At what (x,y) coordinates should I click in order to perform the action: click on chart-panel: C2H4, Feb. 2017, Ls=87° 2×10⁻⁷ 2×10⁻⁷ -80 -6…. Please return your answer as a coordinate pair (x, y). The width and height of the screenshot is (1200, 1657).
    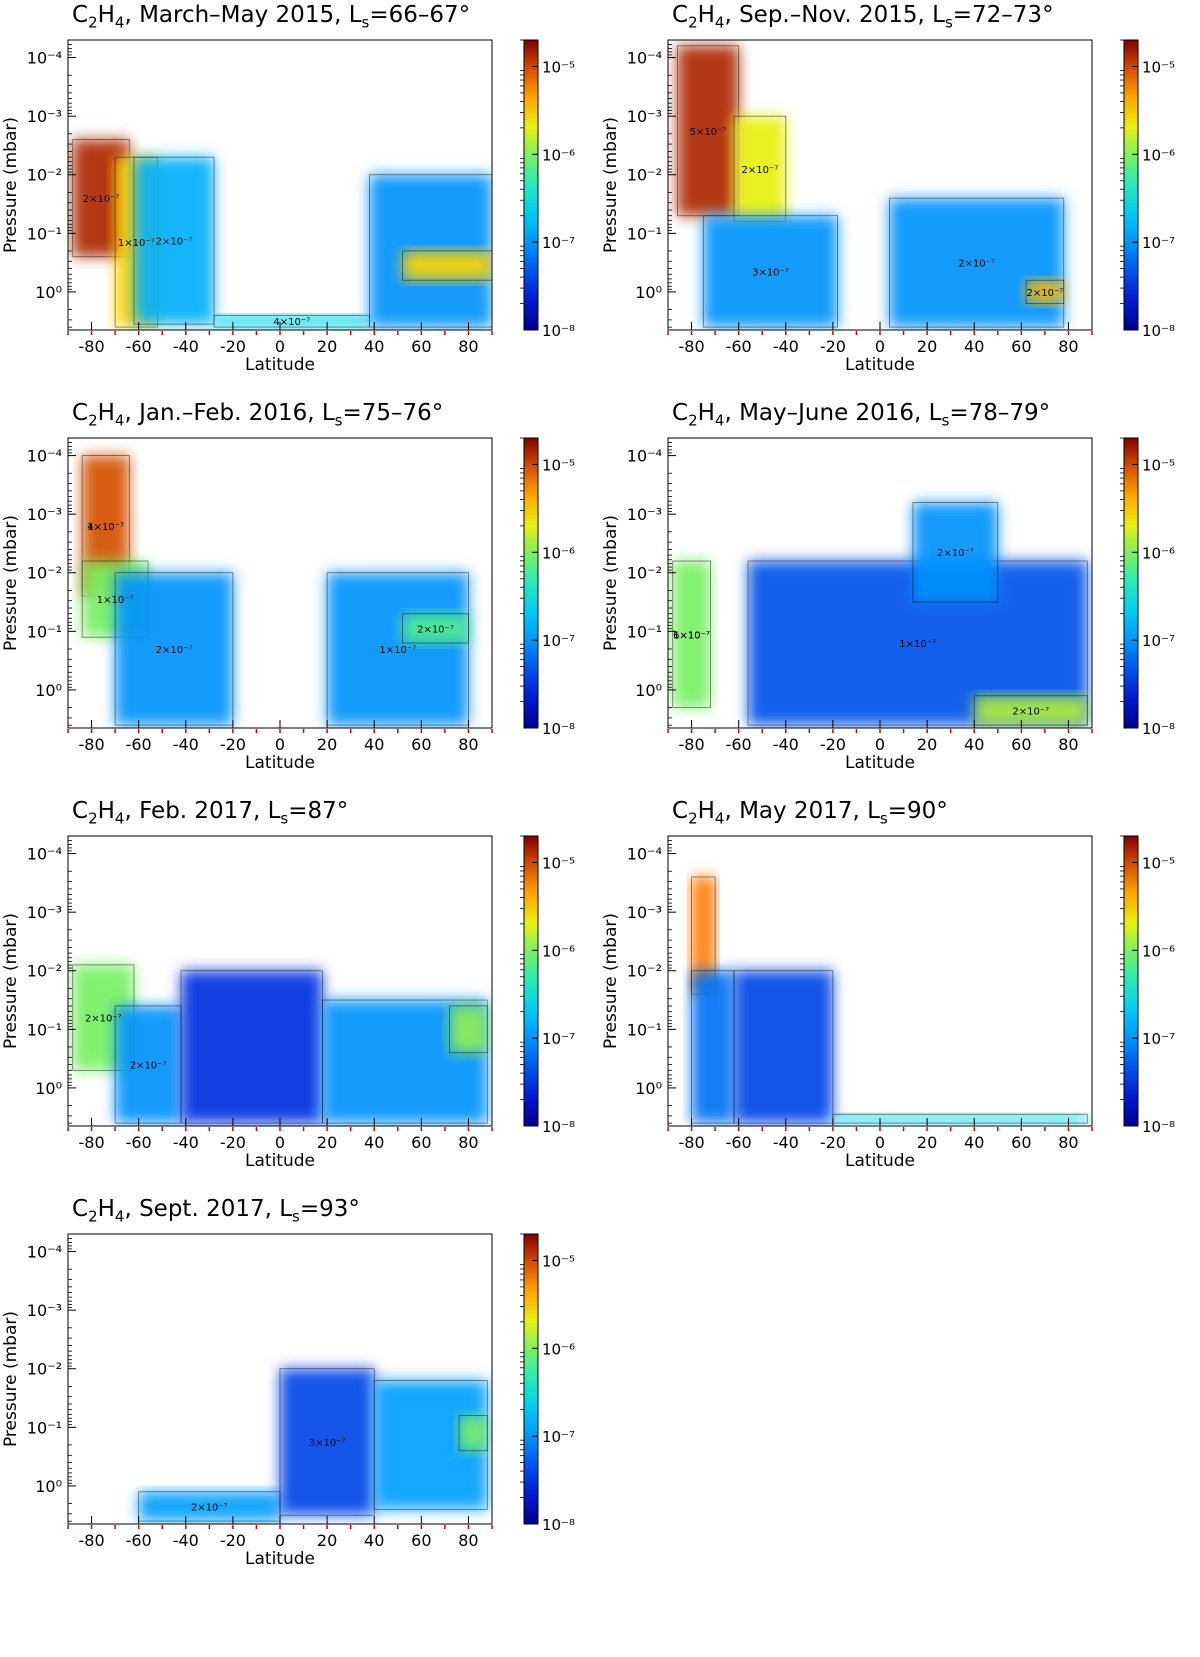
    Looking at the image, I should click on (300, 995).